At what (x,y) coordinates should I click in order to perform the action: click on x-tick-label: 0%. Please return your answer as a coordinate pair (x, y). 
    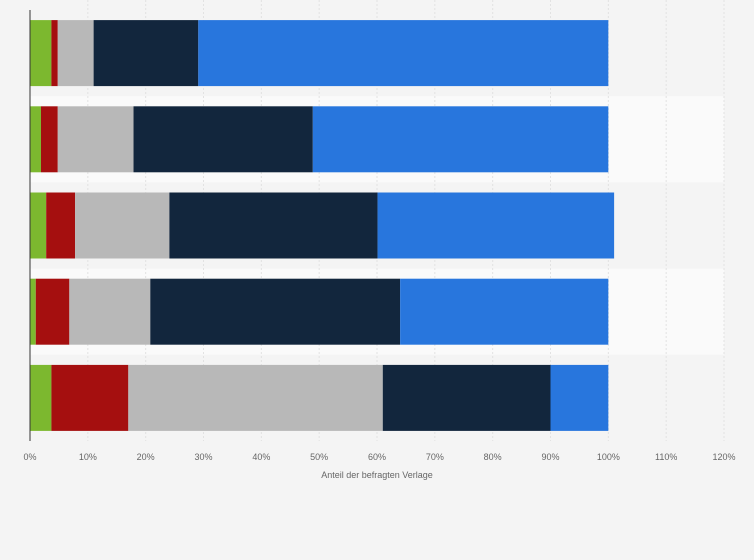
    Looking at the image, I should click on (29, 457).